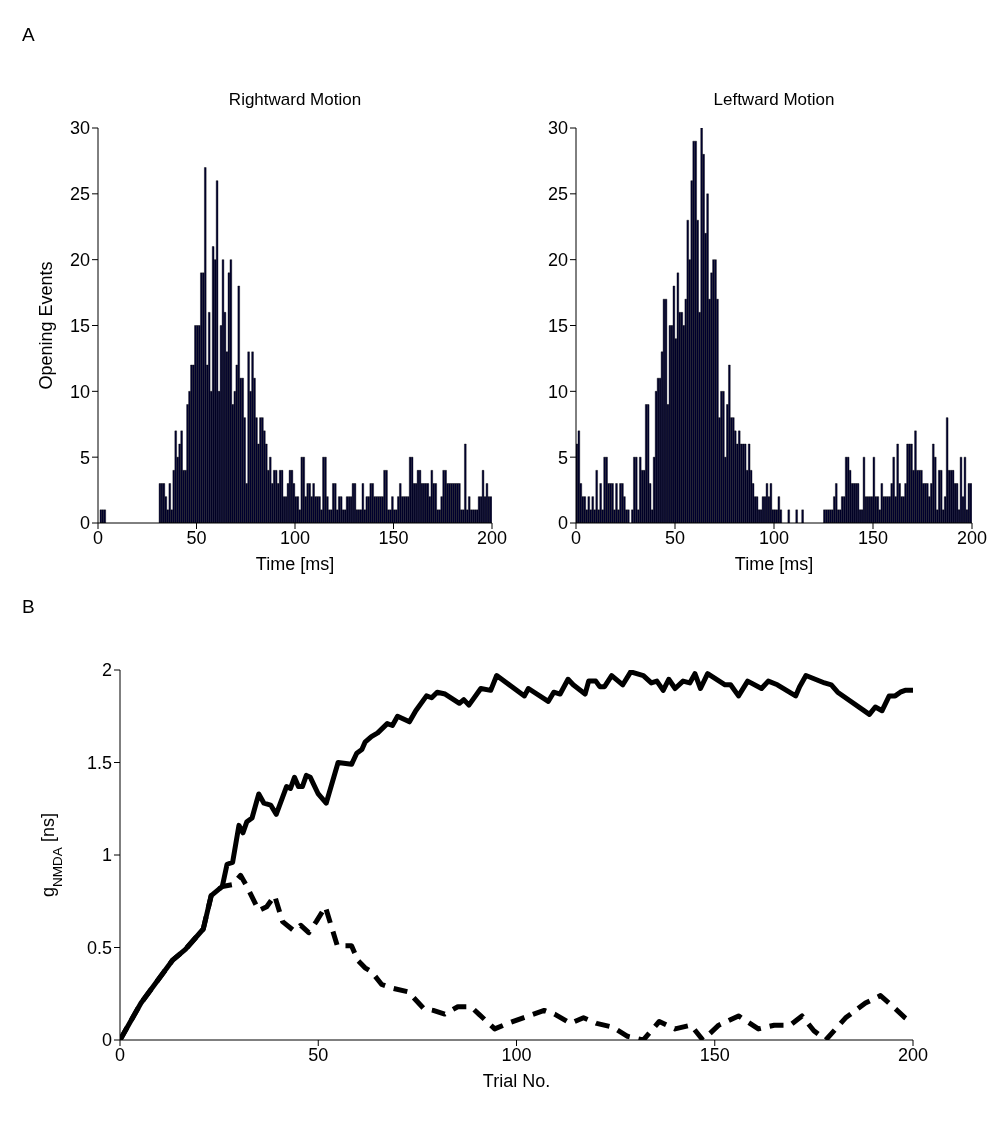 Image resolution: width=1000 pixels, height=1144 pixels. What do you see at coordinates (295, 100) in the screenshot?
I see `chart-title: Rightward Motion` at bounding box center [295, 100].